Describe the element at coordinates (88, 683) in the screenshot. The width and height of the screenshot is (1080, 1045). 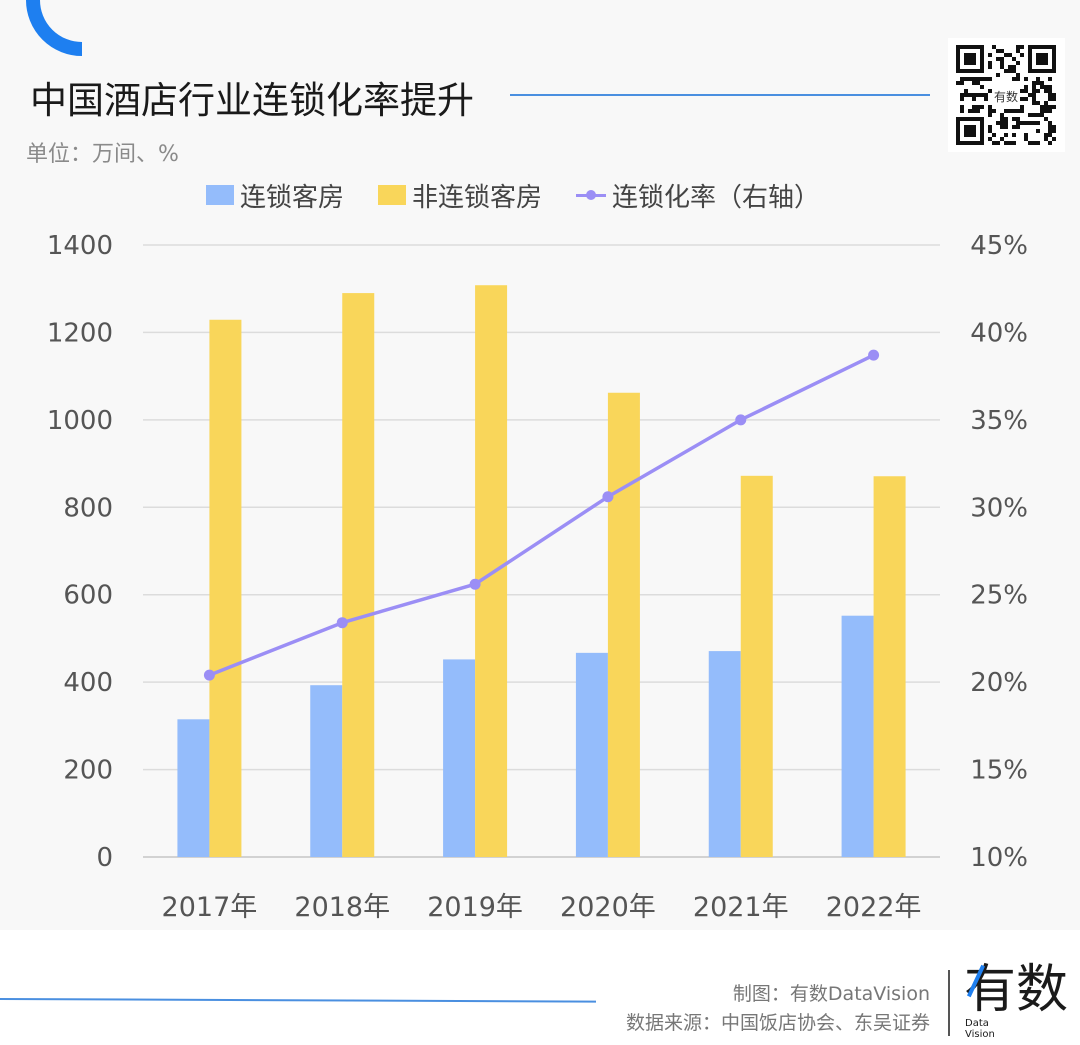
I see `y-tick-label-left: 400` at that location.